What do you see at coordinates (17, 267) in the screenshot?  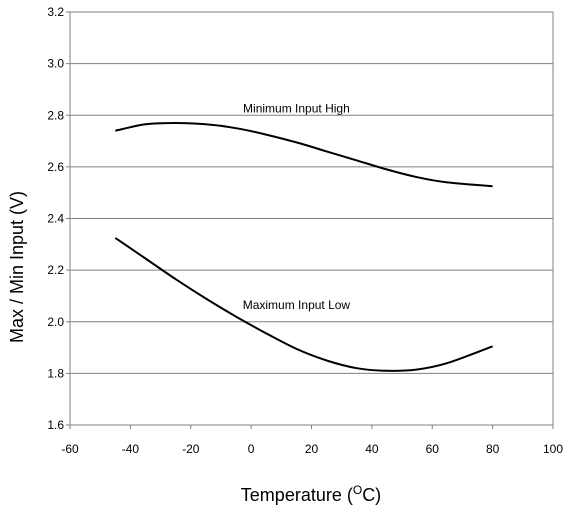 I see `y-axis-title: Max / Min Input (V)` at bounding box center [17, 267].